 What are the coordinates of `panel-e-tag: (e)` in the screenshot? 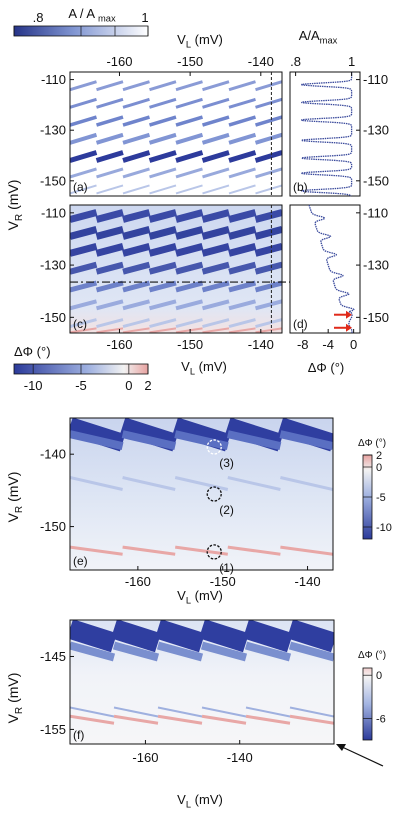 It's located at (80, 561).